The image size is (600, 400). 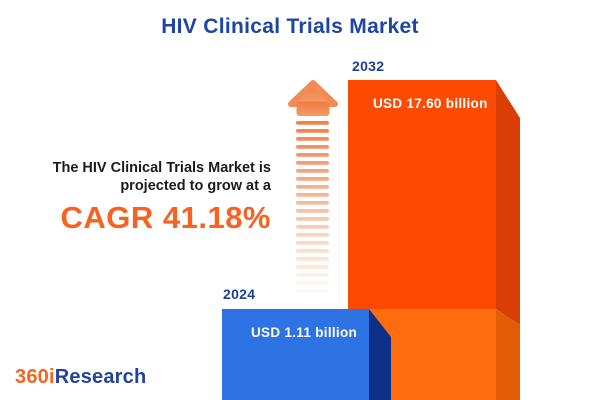 What do you see at coordinates (304, 332) in the screenshot?
I see `bar-2024-value-label: USD 1.11 billion` at bounding box center [304, 332].